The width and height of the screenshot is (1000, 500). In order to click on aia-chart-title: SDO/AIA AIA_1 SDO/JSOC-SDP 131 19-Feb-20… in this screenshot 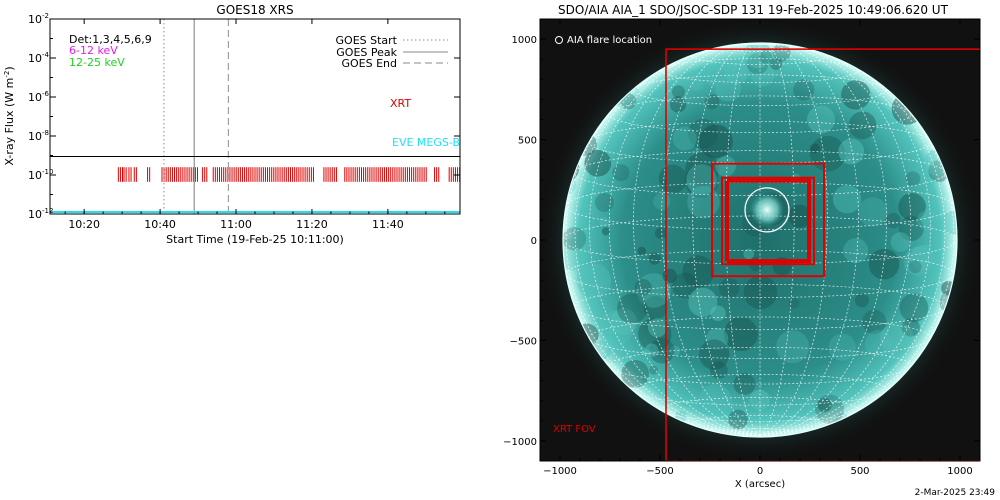, I will do `click(753, 10)`.